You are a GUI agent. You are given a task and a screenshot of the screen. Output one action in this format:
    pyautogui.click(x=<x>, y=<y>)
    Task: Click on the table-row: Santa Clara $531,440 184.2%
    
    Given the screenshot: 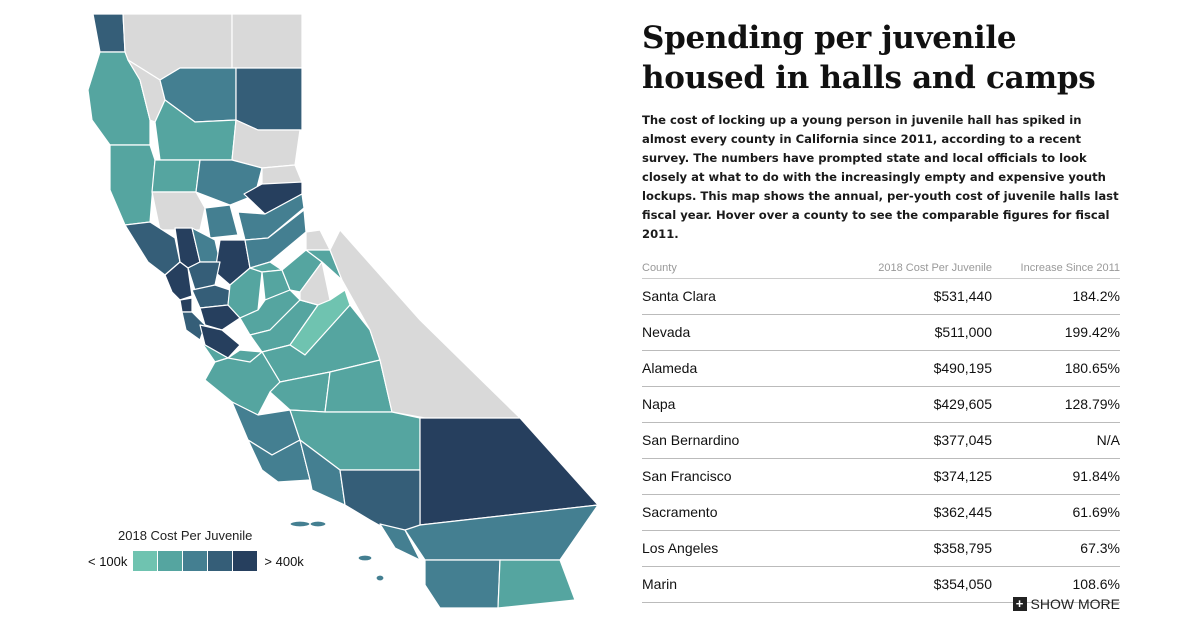 What is the action you would take?
    pyautogui.click(x=881, y=297)
    